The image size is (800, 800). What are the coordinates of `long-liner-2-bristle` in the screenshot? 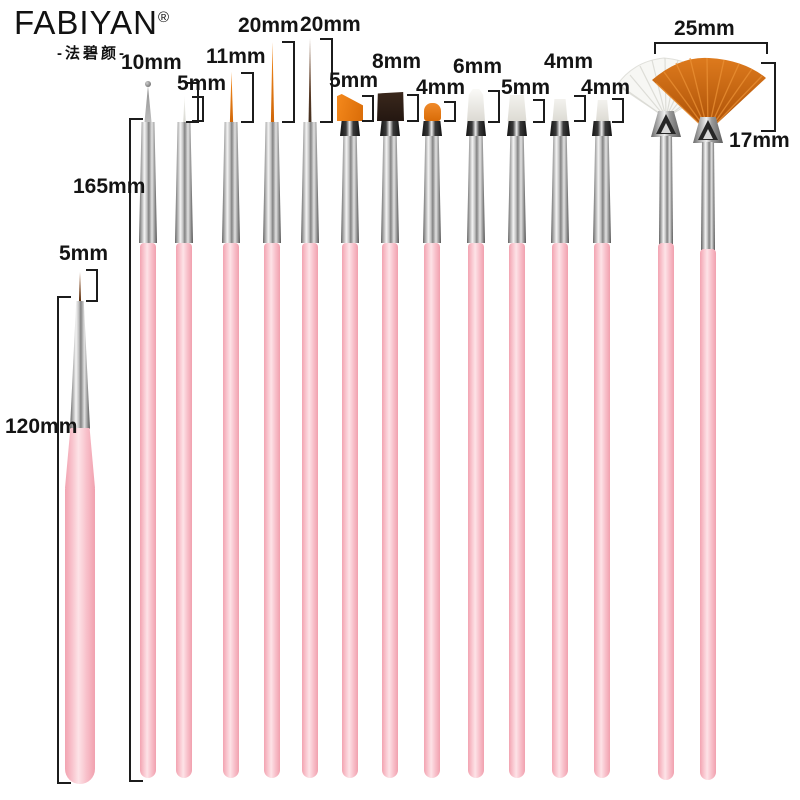 It's located at (310, 80).